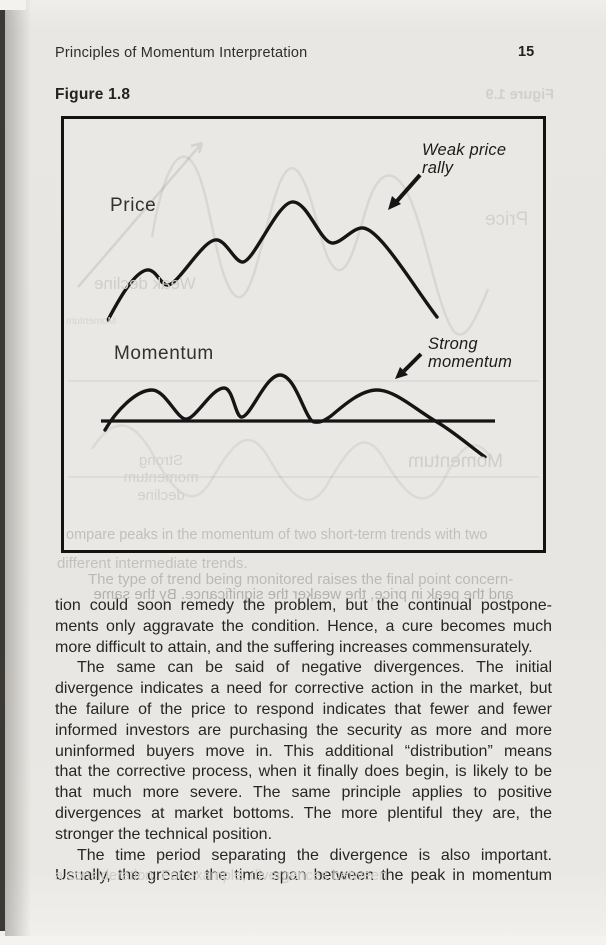 Image resolution: width=606 pixels, height=945 pixels. I want to click on scan-edge-shadow, so click(2, 468).